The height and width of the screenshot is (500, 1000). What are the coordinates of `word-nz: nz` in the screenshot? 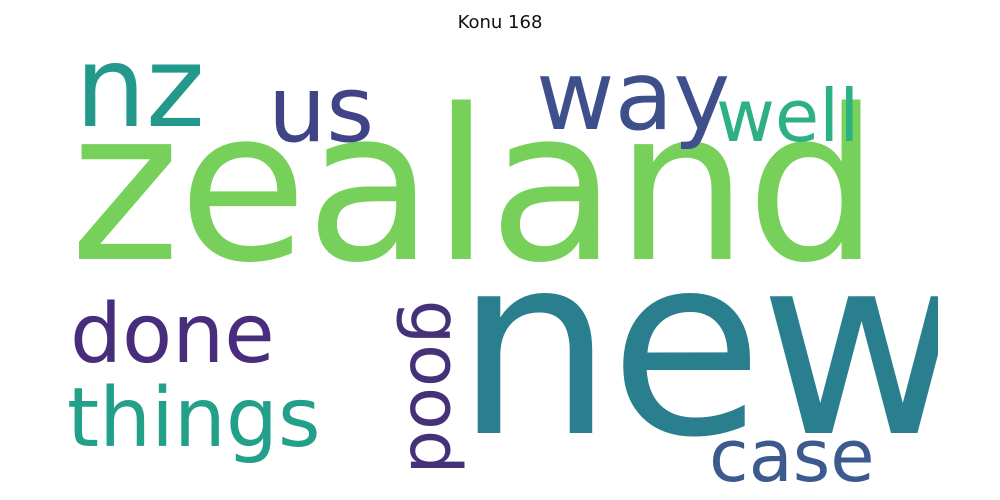 It's located at (140, 89).